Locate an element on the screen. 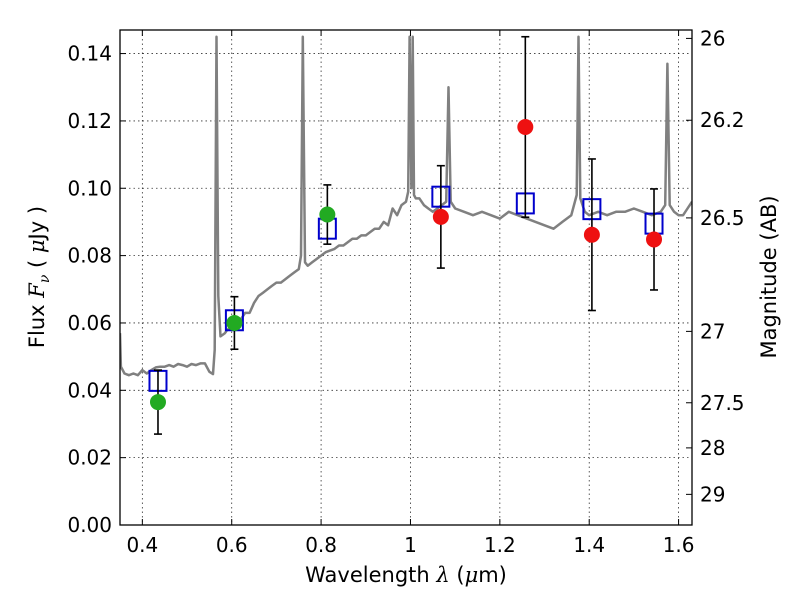 The image size is (800, 600). y-axis-label: Flux Fν ( μJy ) is located at coordinates (39, 277).